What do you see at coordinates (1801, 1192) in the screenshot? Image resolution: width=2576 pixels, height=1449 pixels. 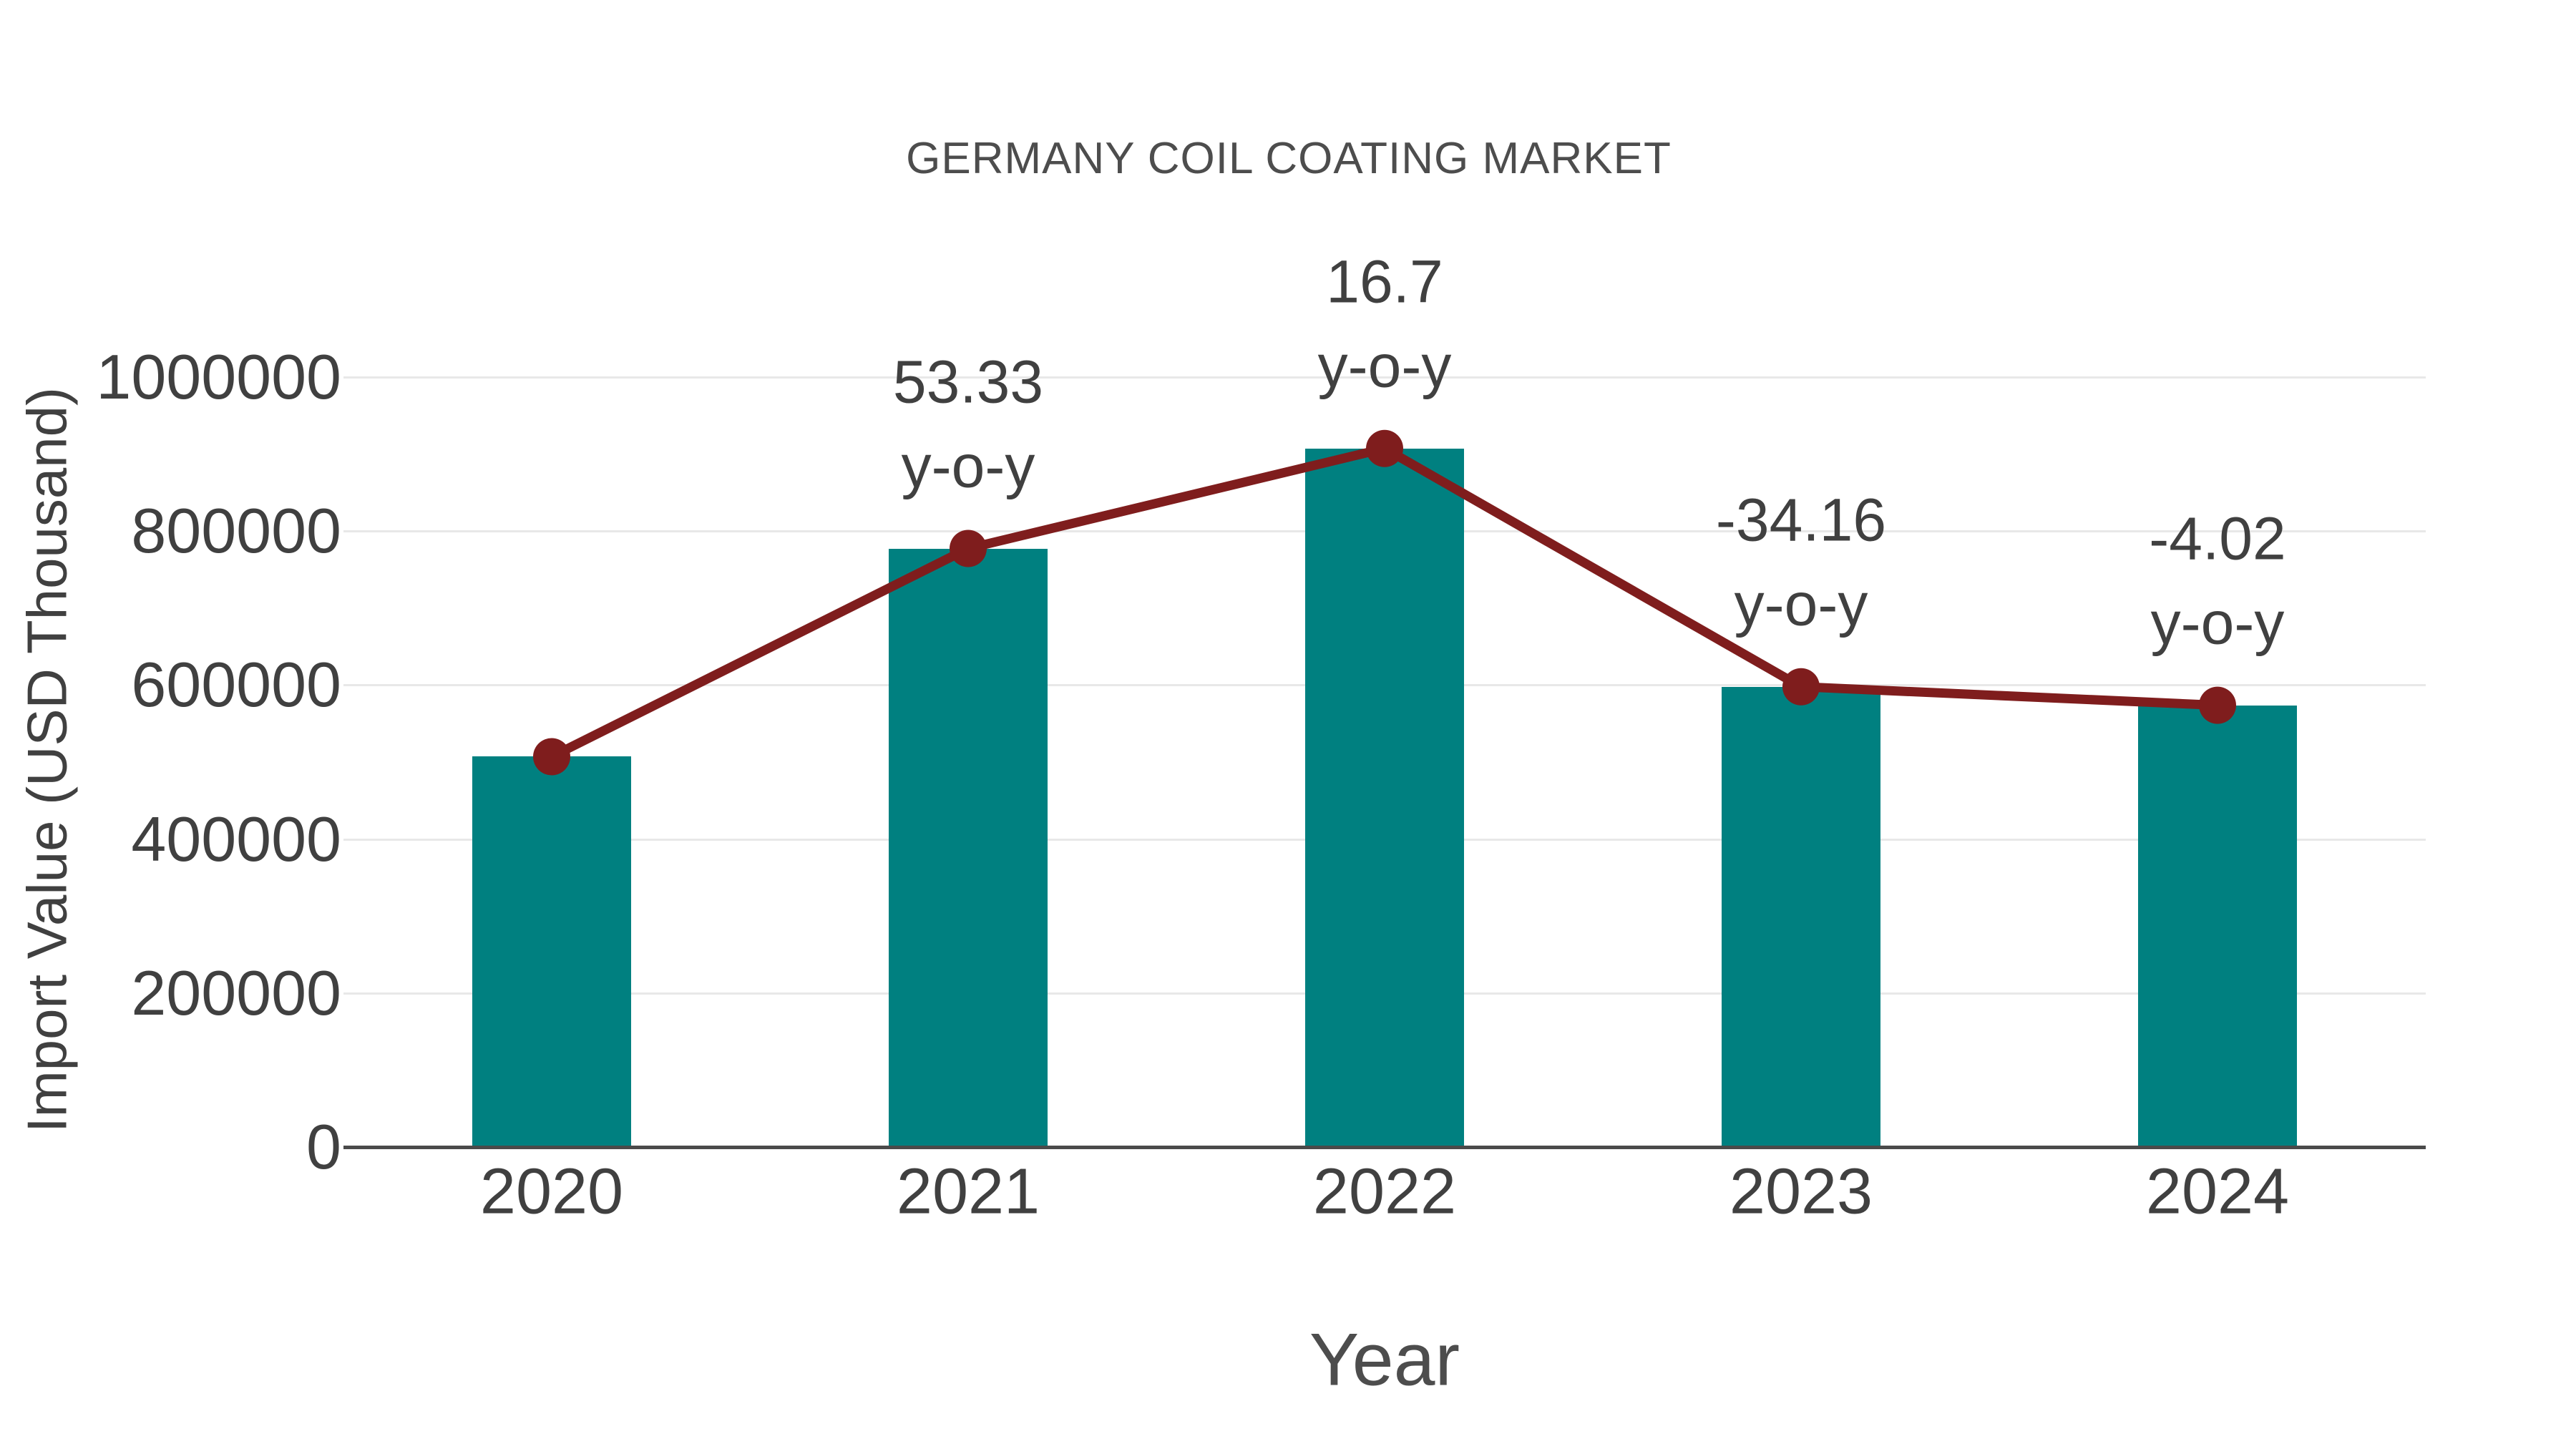 I see `x-tick-label: 2023` at bounding box center [1801, 1192].